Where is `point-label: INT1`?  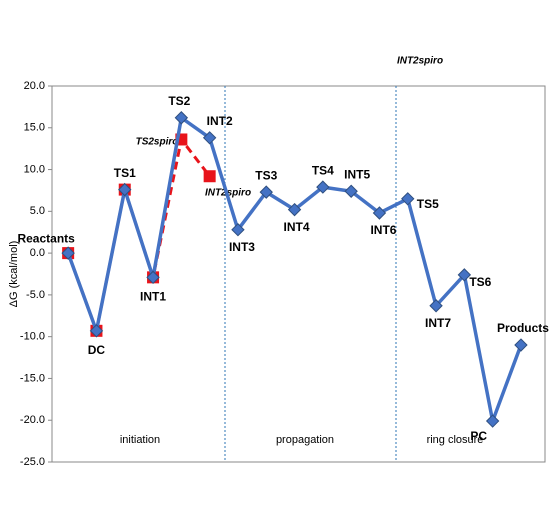
point-label: INT1 is located at coordinates (153, 297).